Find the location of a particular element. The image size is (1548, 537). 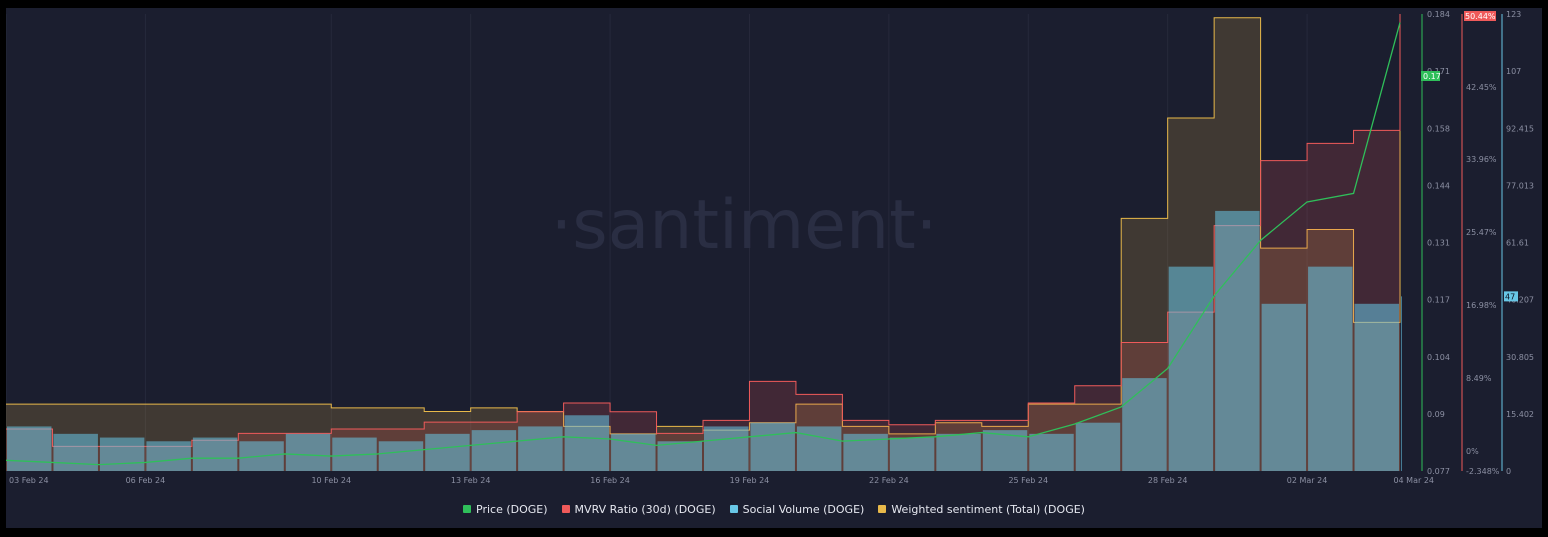

social-tick-label: 0 is located at coordinates (1508, 471).